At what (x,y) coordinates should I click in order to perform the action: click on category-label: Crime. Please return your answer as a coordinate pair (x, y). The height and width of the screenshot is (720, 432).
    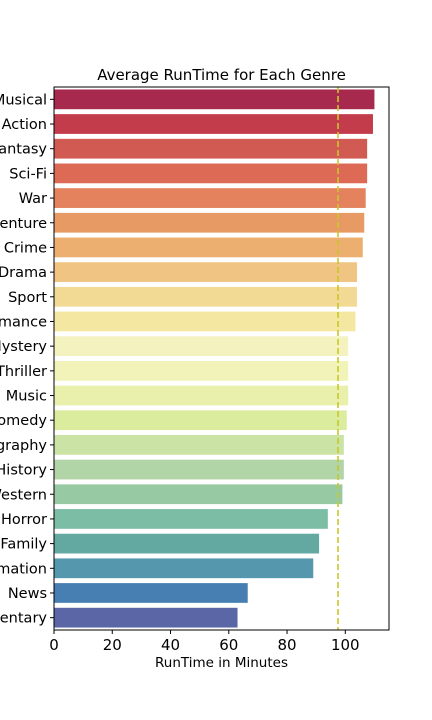
    Looking at the image, I should click on (25, 248).